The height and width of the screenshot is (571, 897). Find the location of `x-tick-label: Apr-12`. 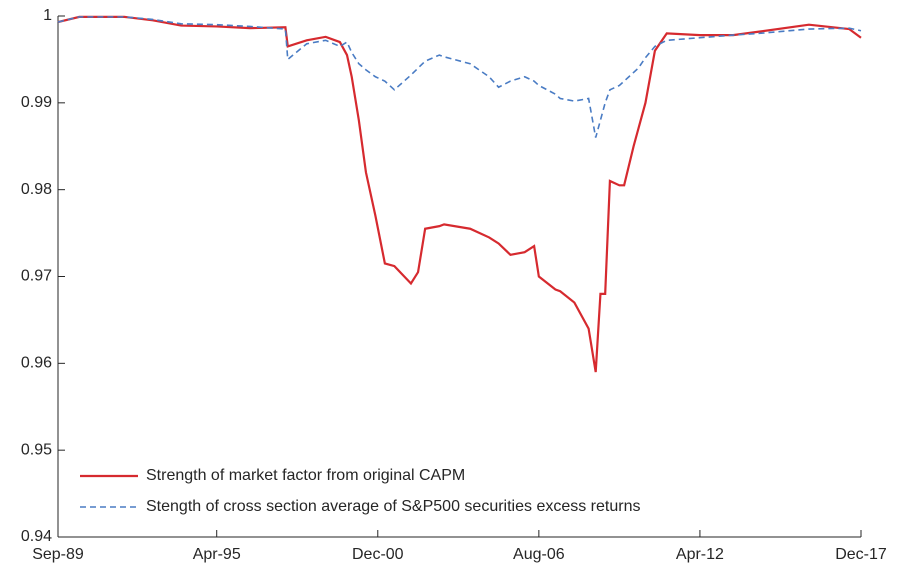

x-tick-label: Apr-12 is located at coordinates (700, 554).